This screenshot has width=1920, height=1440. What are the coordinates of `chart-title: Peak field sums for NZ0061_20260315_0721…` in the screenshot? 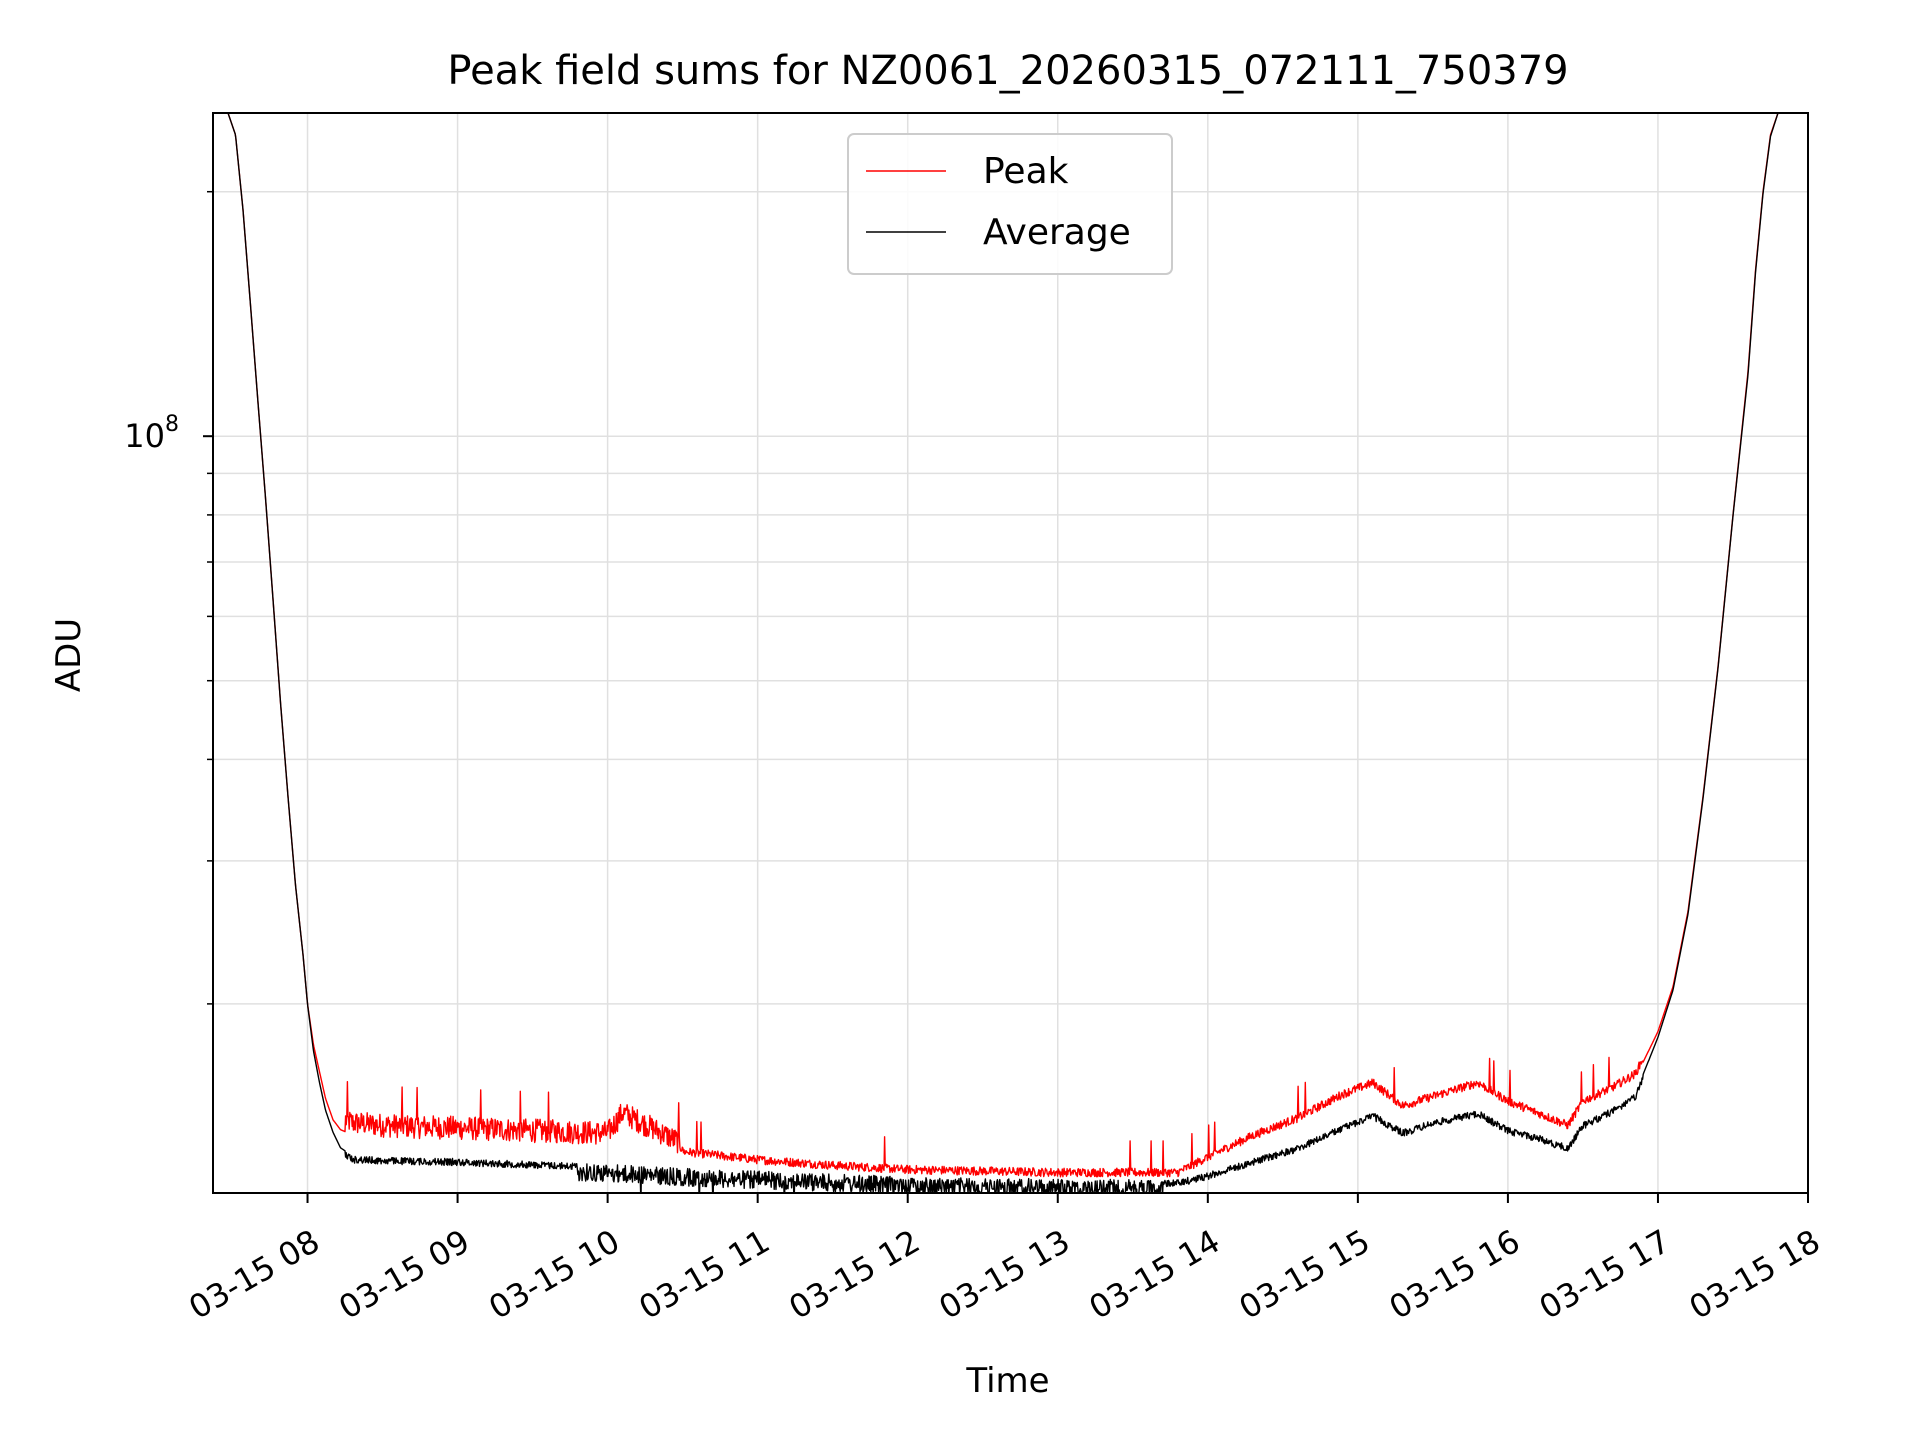 It's located at (1007, 71).